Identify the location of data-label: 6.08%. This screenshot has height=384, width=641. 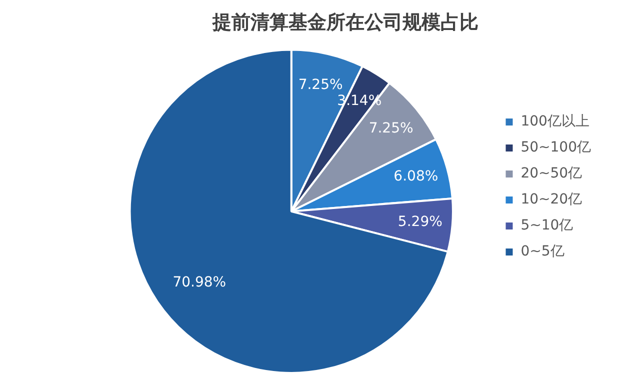
(416, 176).